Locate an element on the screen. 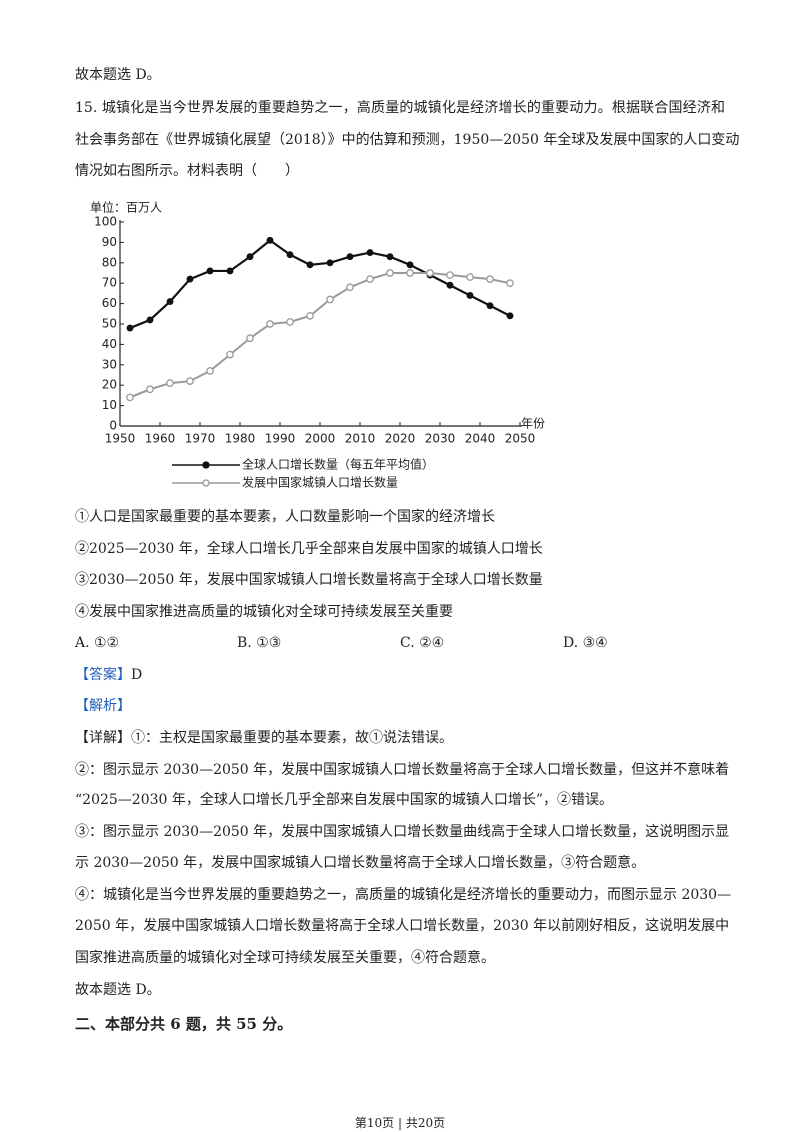  answer: D is located at coordinates (137, 675).